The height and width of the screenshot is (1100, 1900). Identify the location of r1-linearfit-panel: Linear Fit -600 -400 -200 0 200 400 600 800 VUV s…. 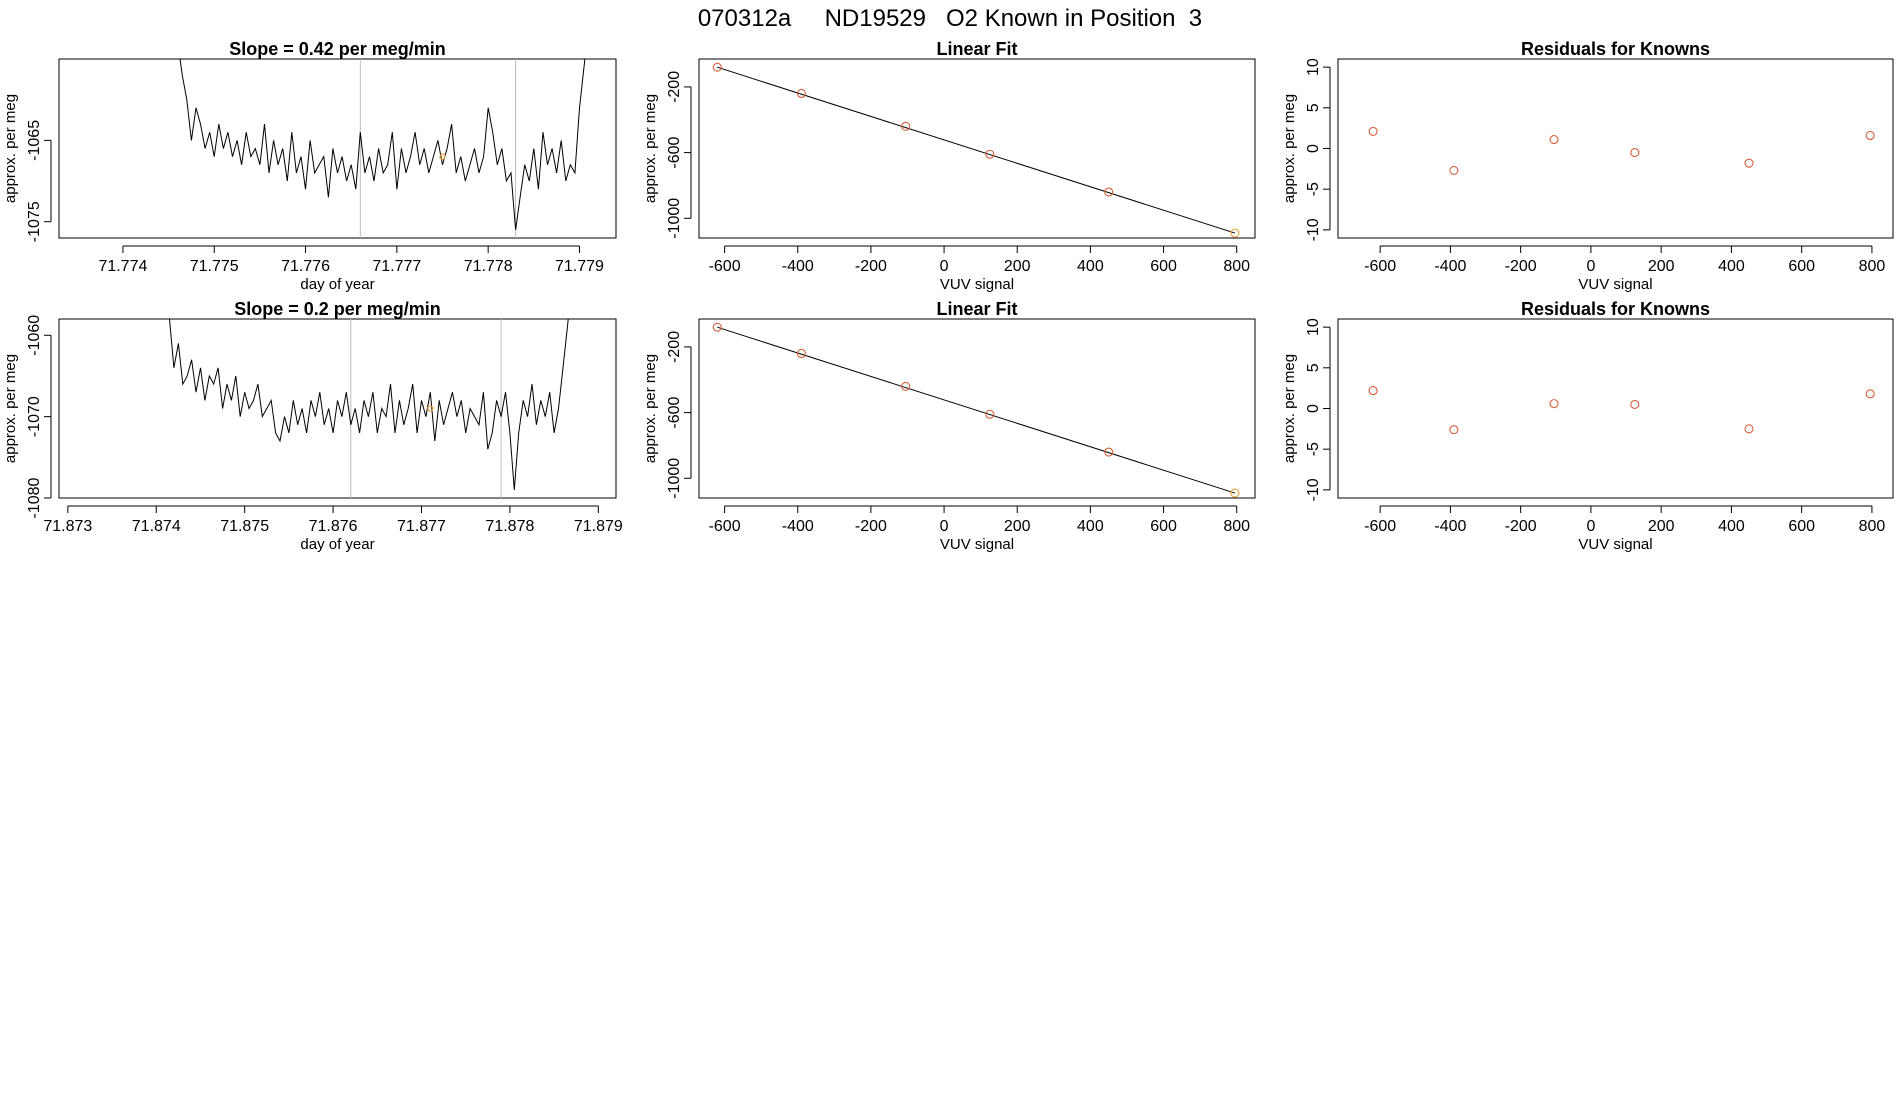
(949, 166).